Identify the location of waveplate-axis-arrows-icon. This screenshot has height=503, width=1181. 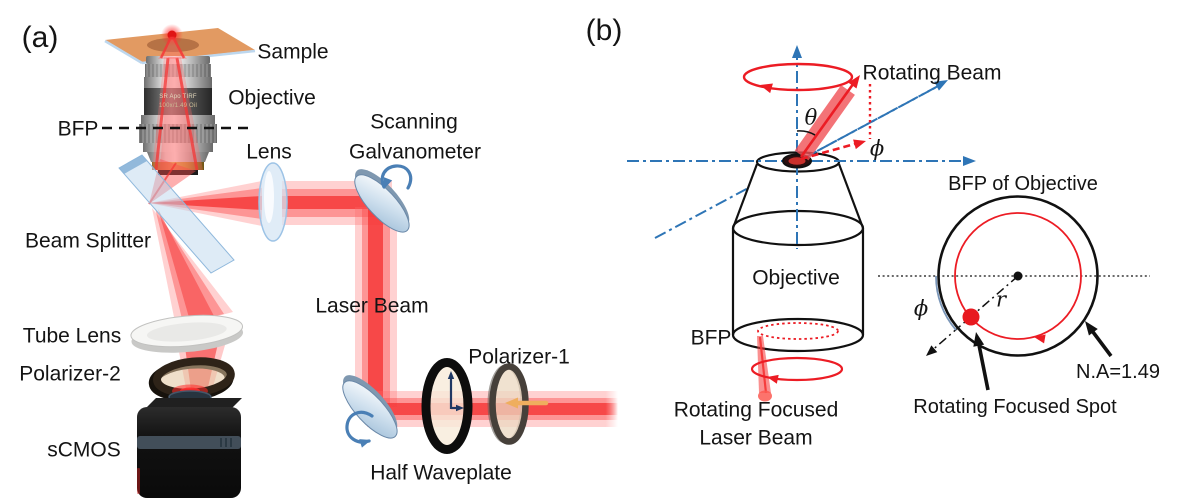
(455, 391).